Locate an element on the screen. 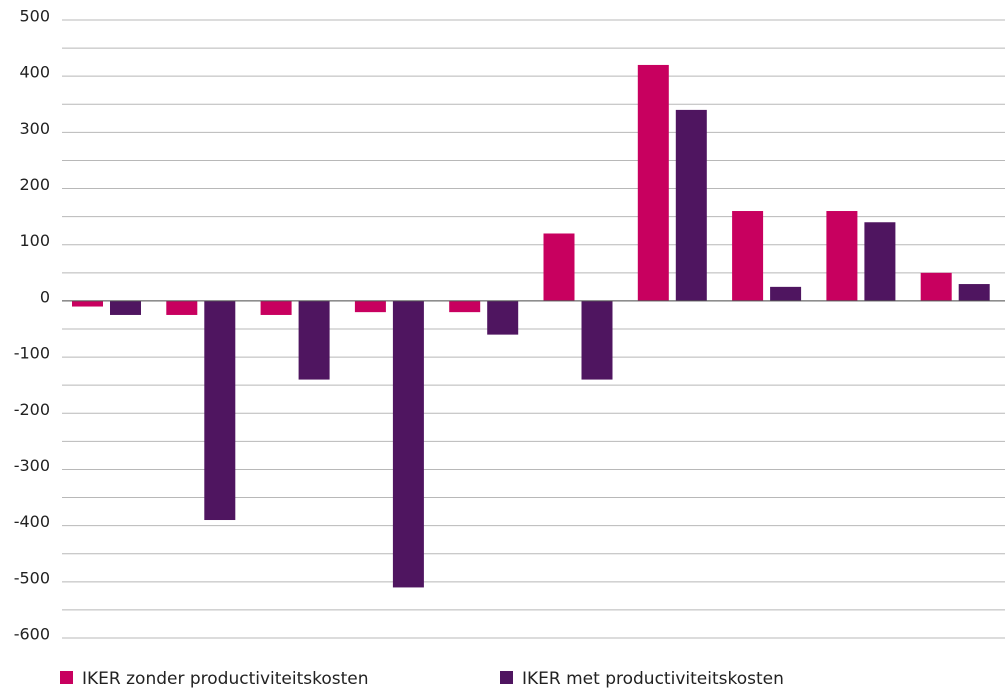 This screenshot has height=689, width=1005. y-tick-label: 100 is located at coordinates (34, 240).